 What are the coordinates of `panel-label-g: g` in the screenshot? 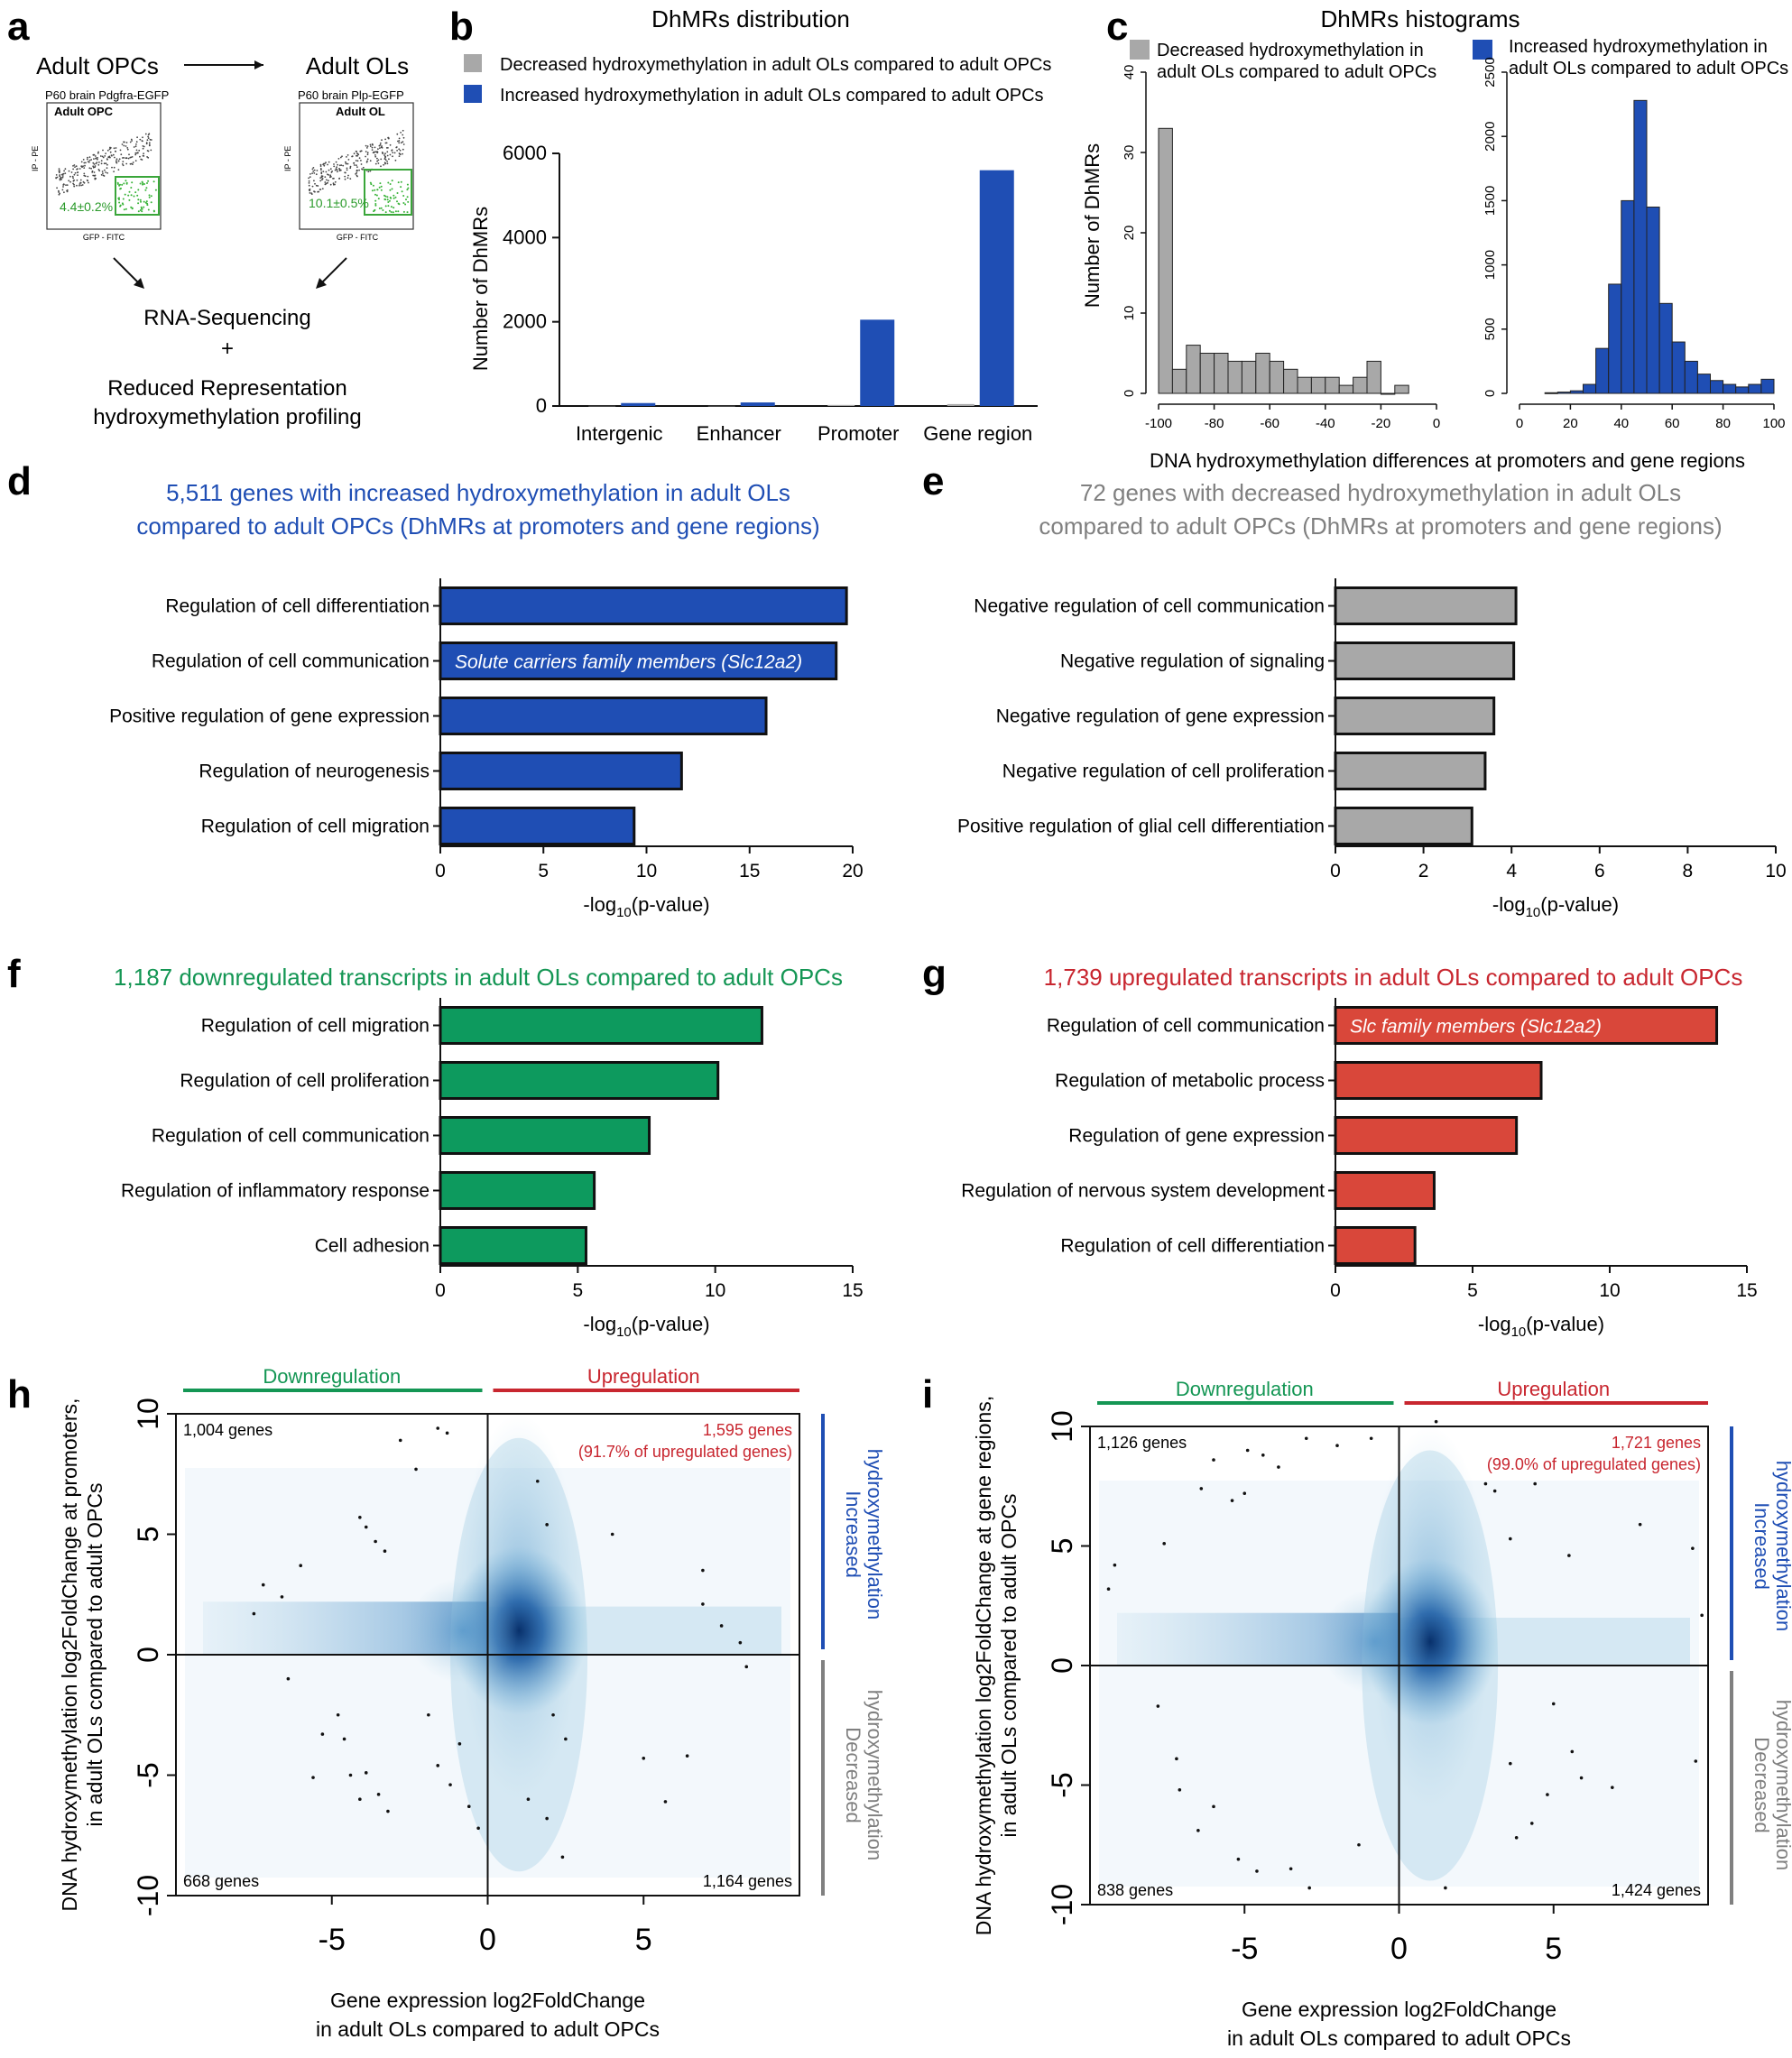 It's located at (934, 974).